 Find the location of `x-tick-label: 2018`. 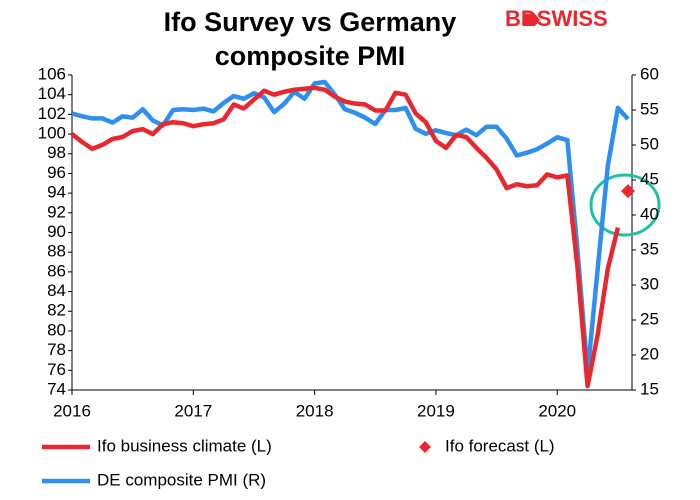

x-tick-label: 2018 is located at coordinates (315, 410).